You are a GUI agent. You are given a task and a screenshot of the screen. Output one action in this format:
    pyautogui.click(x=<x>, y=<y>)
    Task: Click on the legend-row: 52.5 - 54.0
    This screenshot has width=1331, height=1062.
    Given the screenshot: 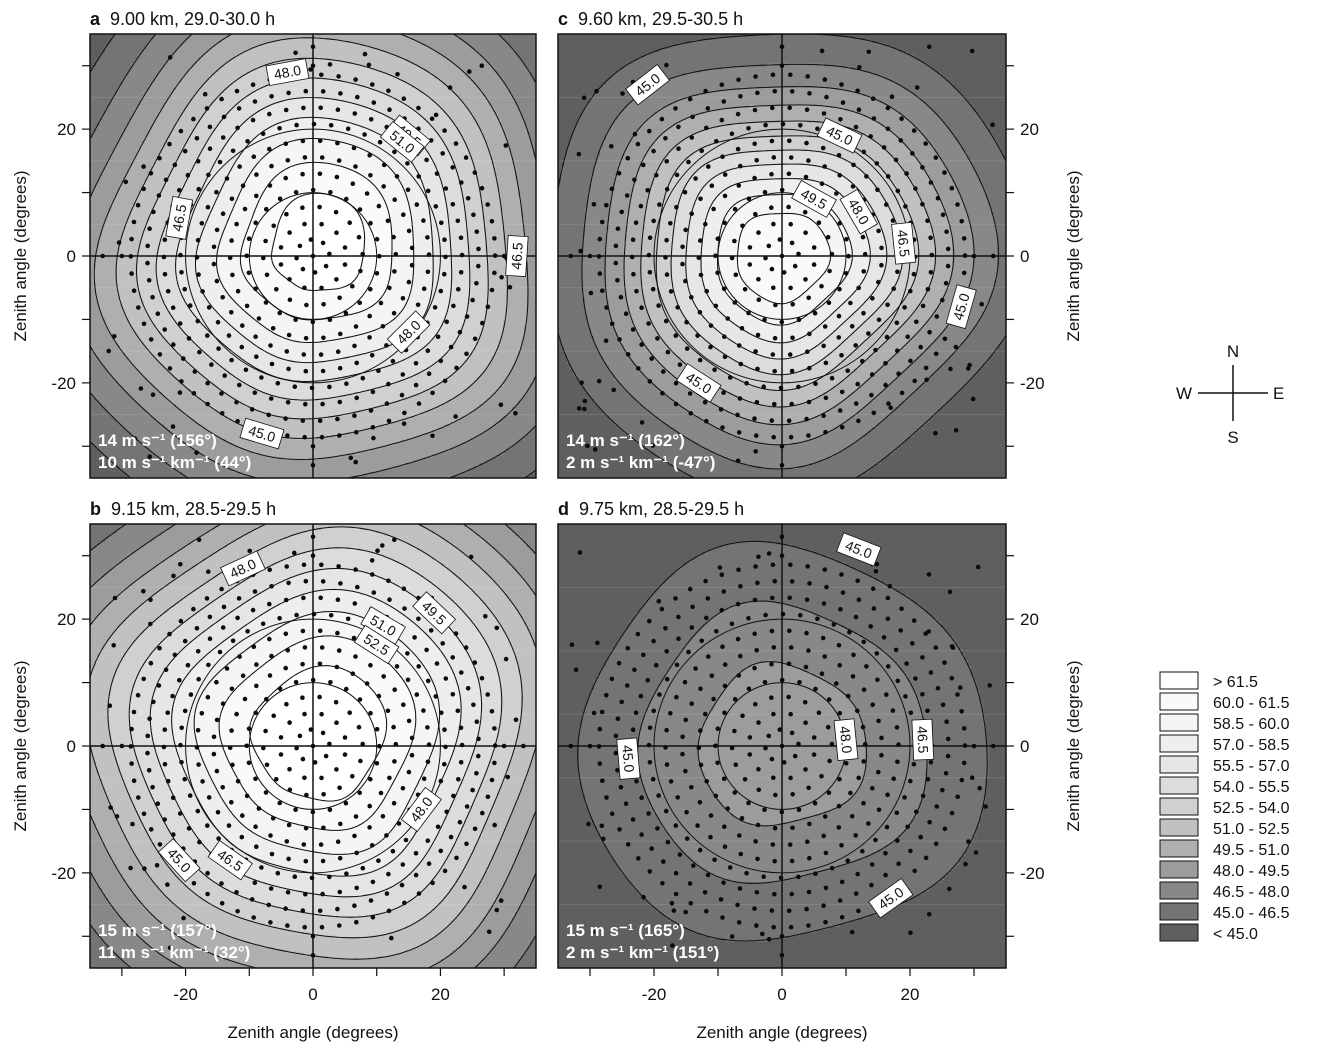 What is the action you would take?
    pyautogui.click(x=1225, y=807)
    